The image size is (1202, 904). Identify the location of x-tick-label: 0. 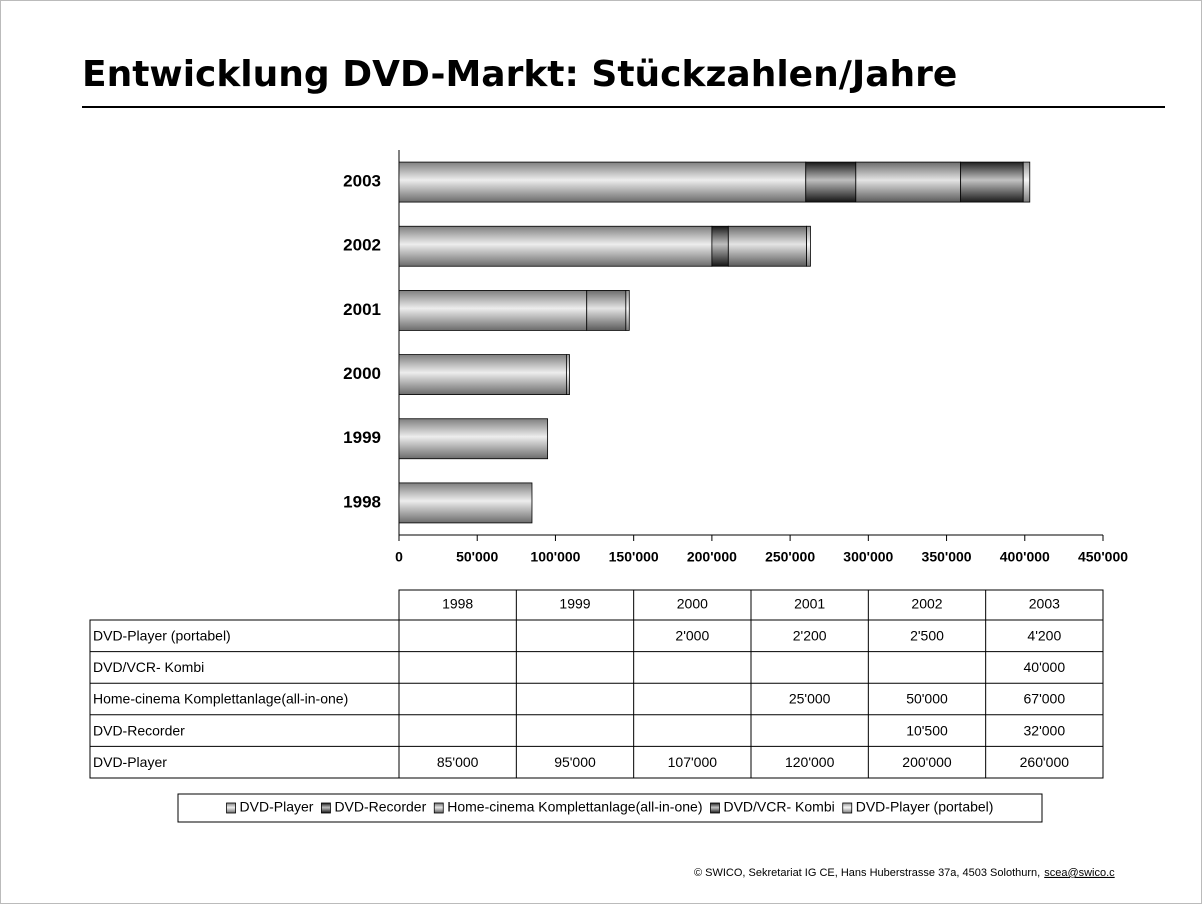
(399, 557).